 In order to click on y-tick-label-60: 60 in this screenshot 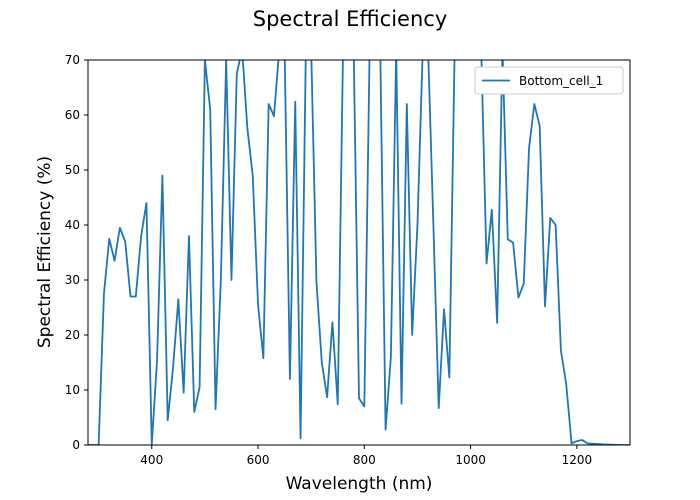, I will do `click(72, 115)`.